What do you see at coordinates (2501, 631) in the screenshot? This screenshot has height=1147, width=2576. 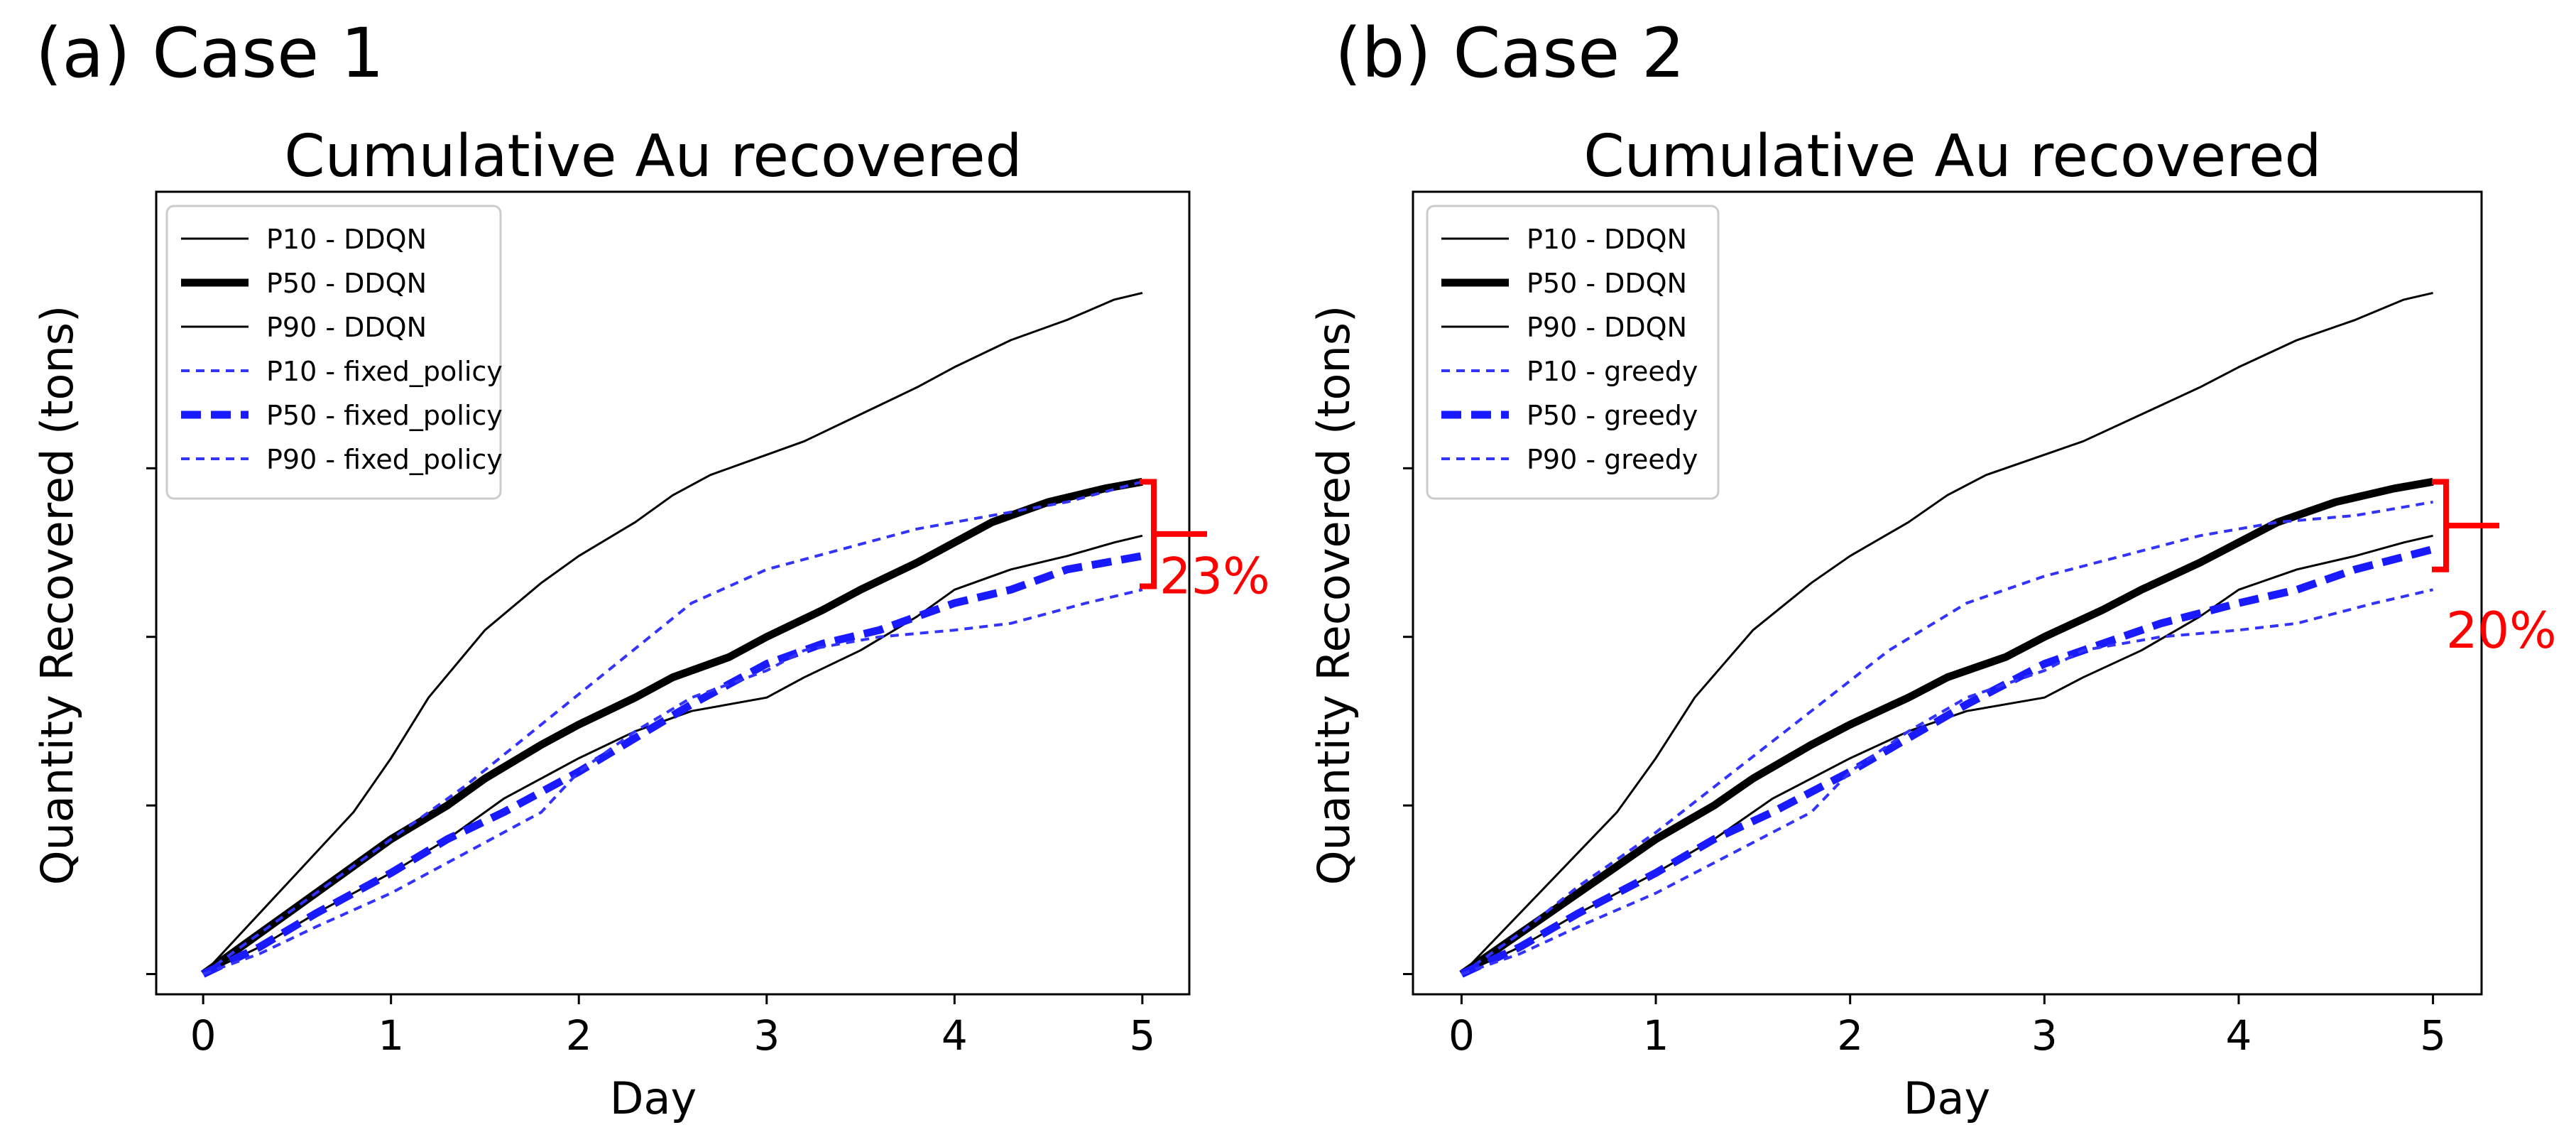 I see `annotation-label: 20%` at bounding box center [2501, 631].